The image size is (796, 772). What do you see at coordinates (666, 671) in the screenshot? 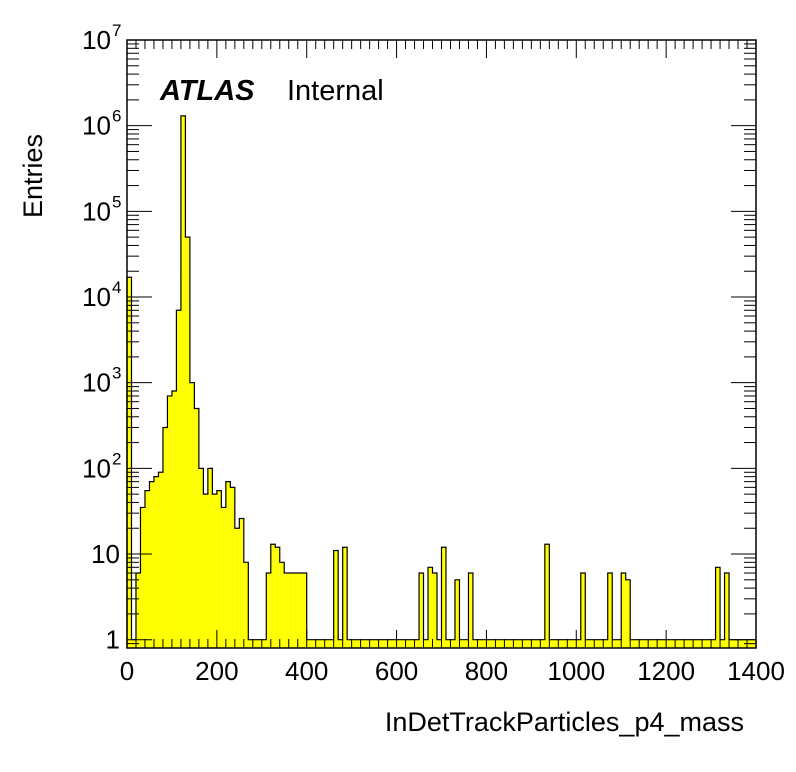
I see `x-tick-label: 1200` at bounding box center [666, 671].